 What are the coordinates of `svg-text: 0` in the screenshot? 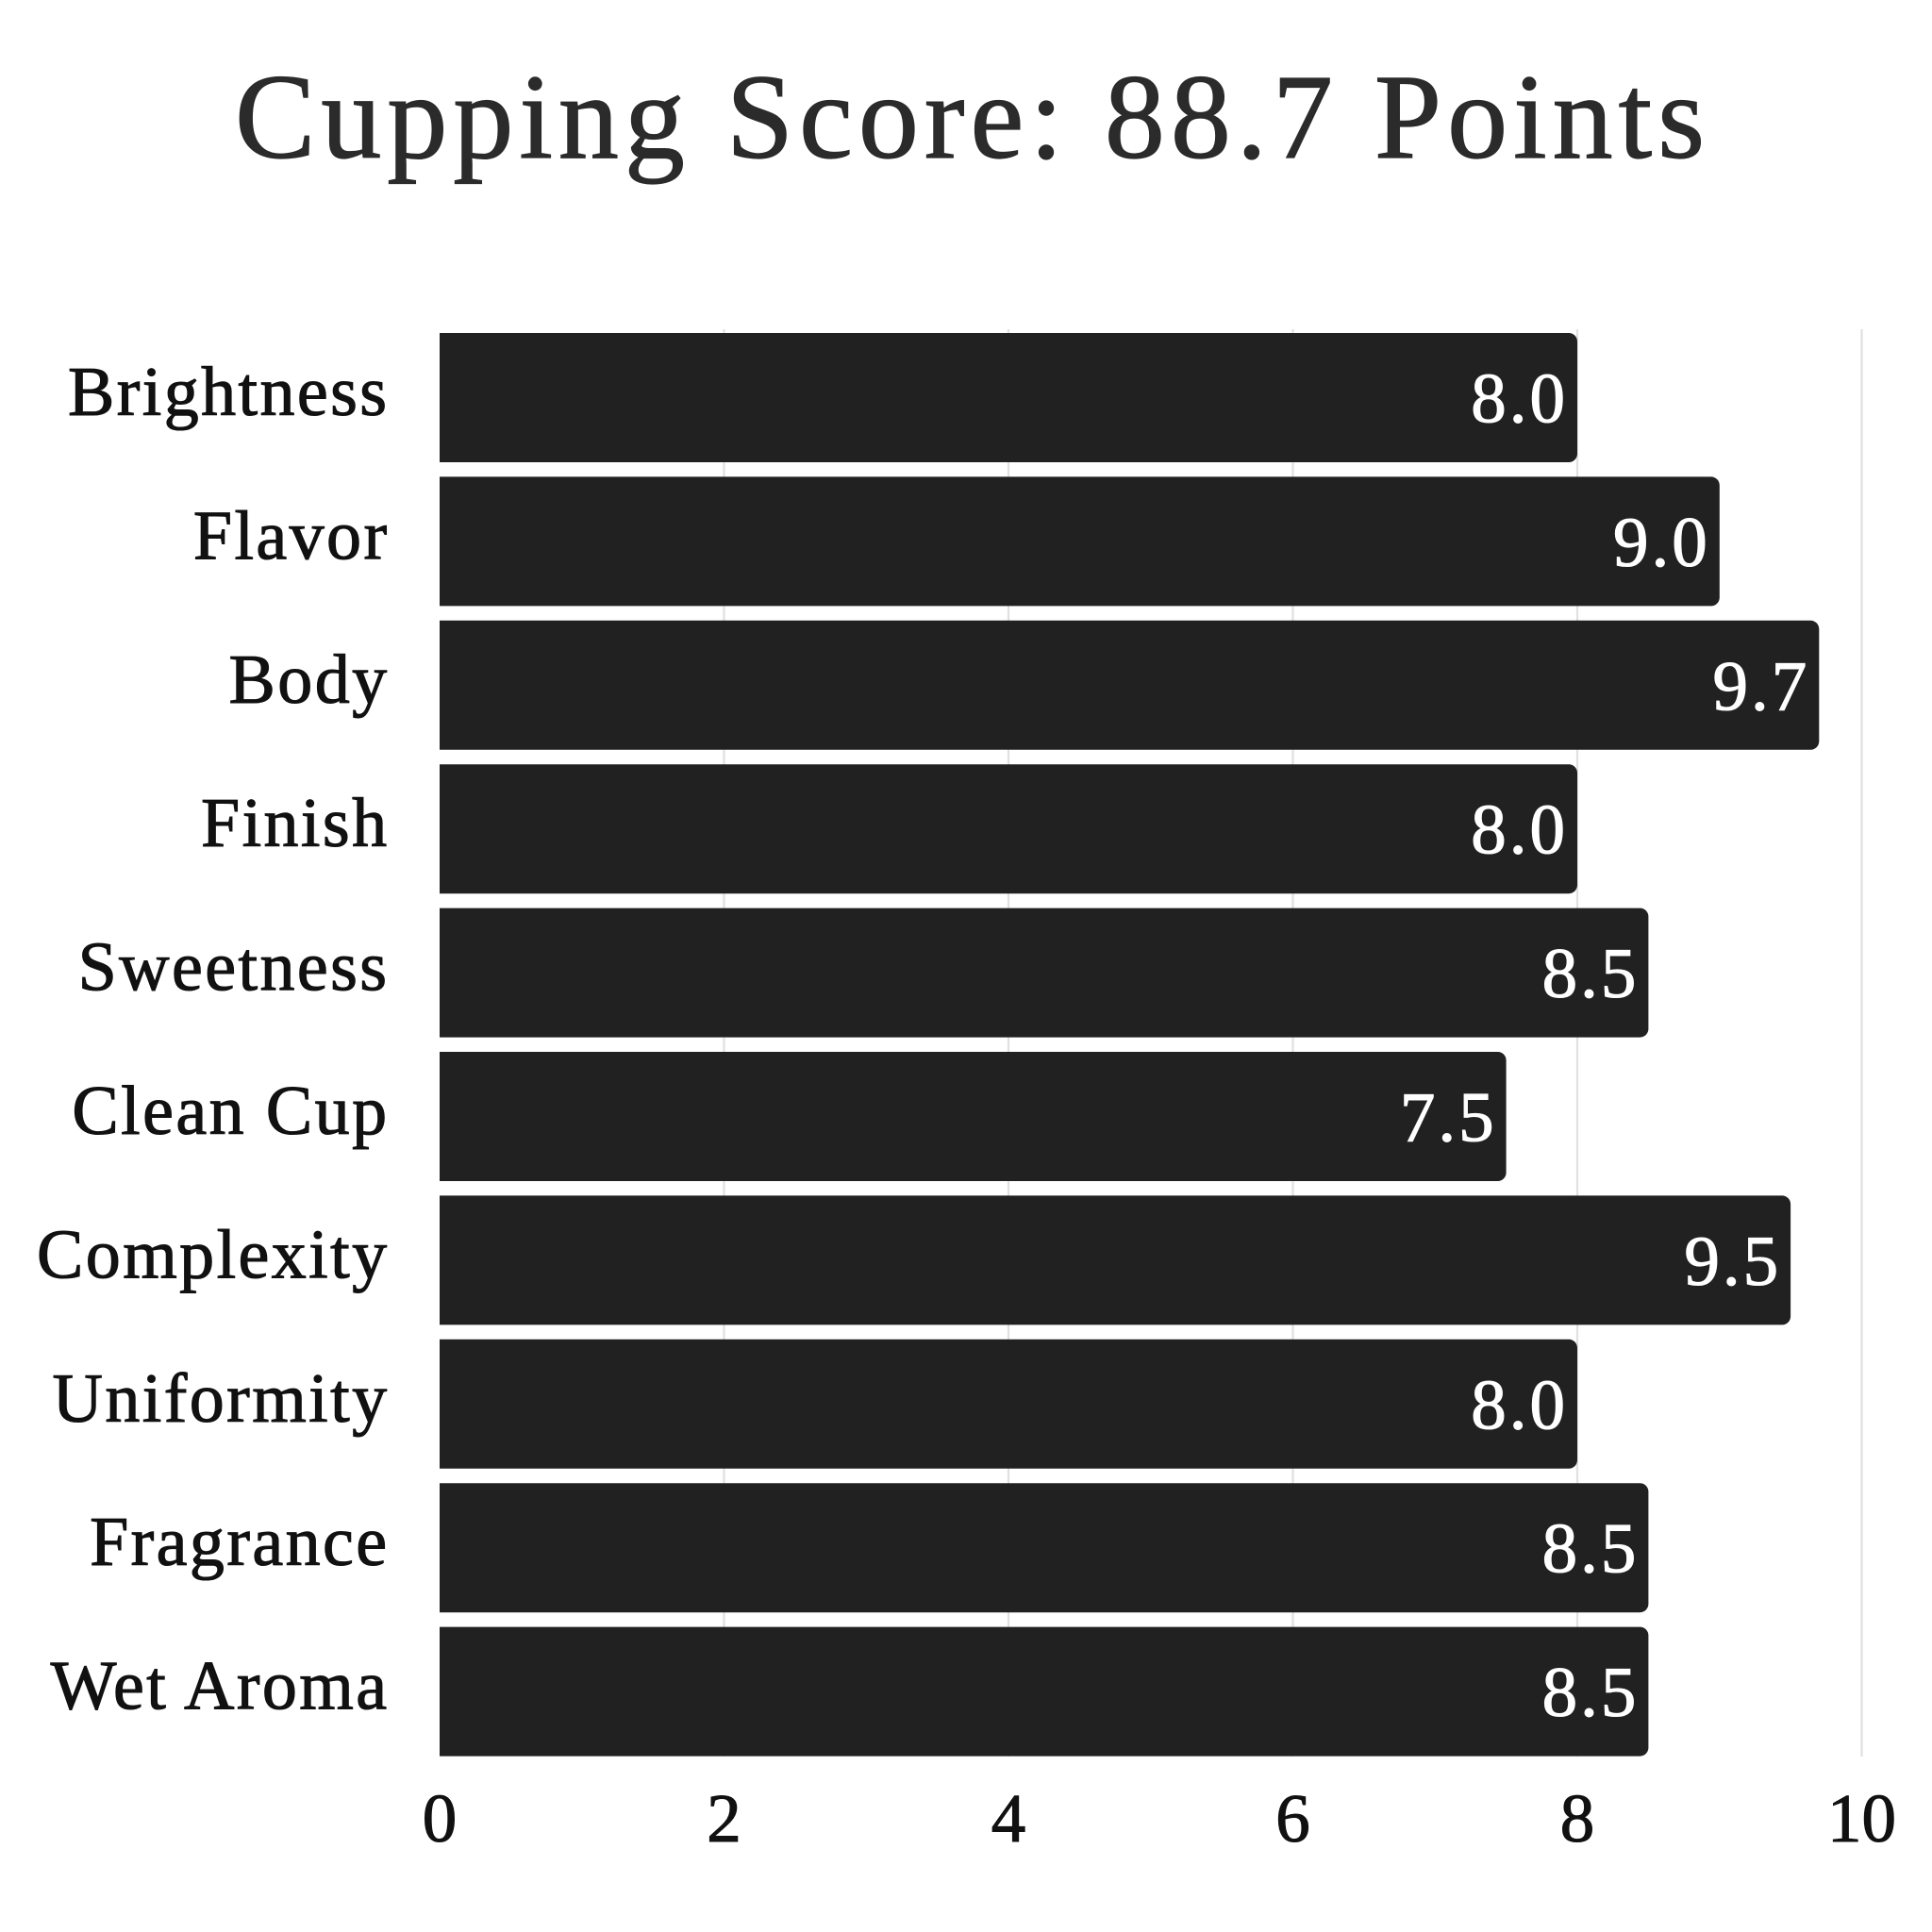 It's located at (440, 1819).